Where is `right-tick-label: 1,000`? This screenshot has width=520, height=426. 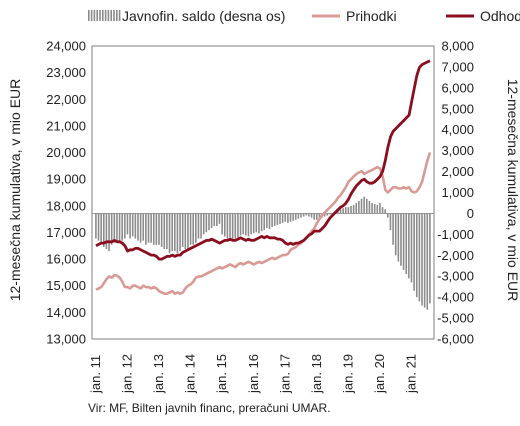 right-tick-label: 1,000 is located at coordinates (457, 192).